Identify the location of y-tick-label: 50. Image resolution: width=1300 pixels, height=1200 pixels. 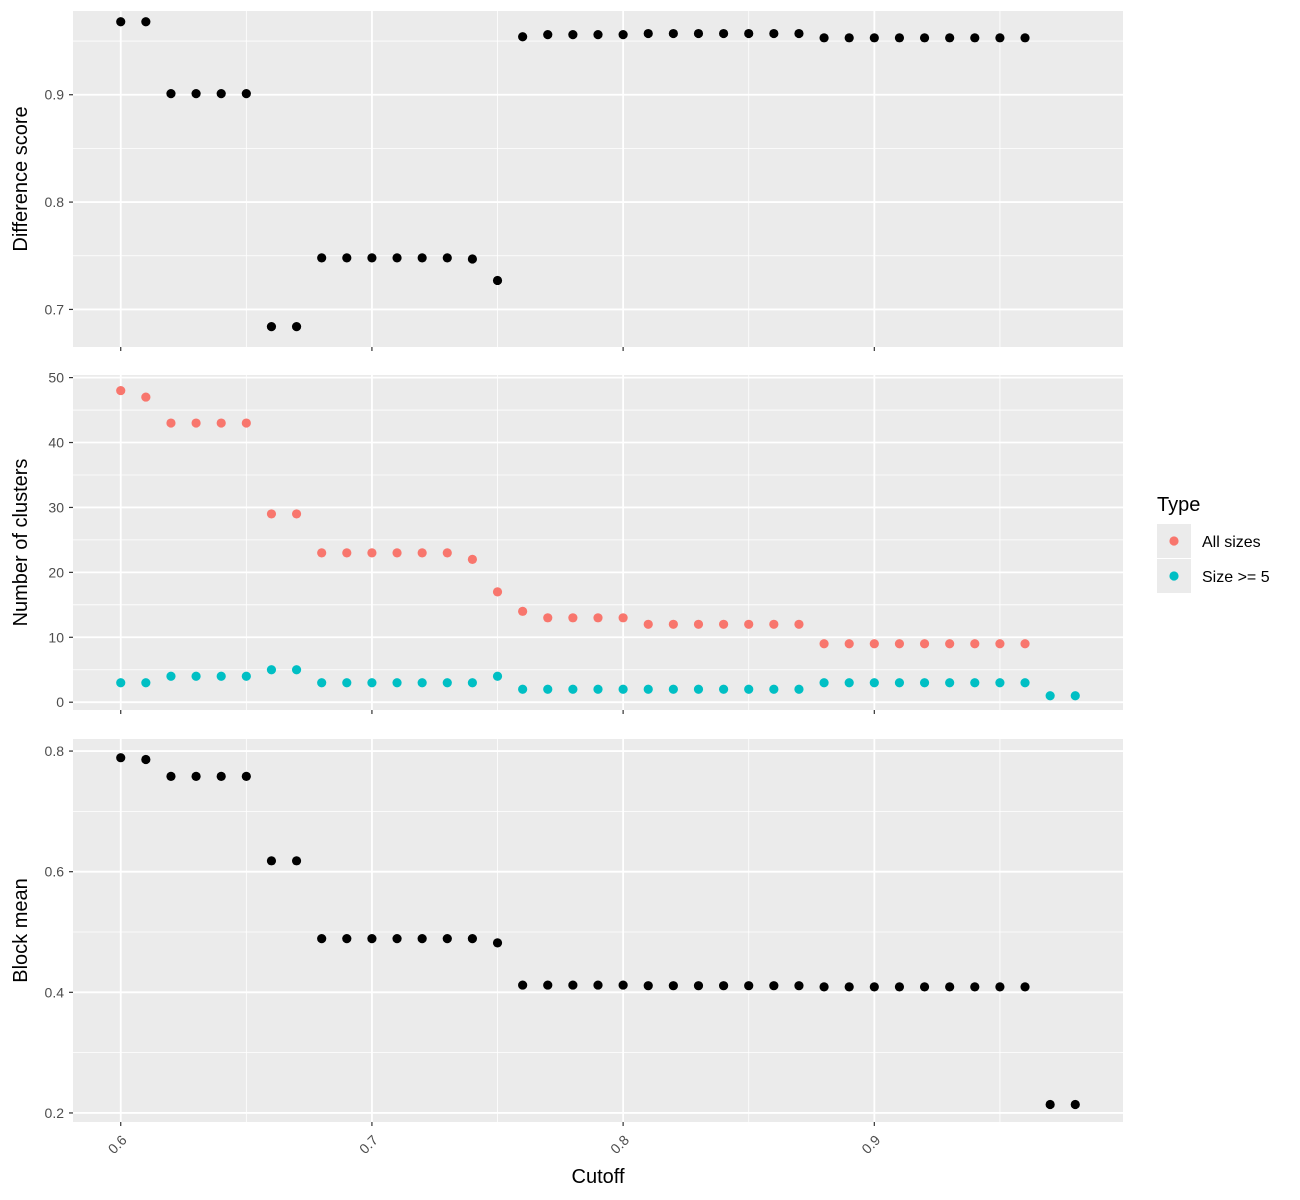
(56, 378).